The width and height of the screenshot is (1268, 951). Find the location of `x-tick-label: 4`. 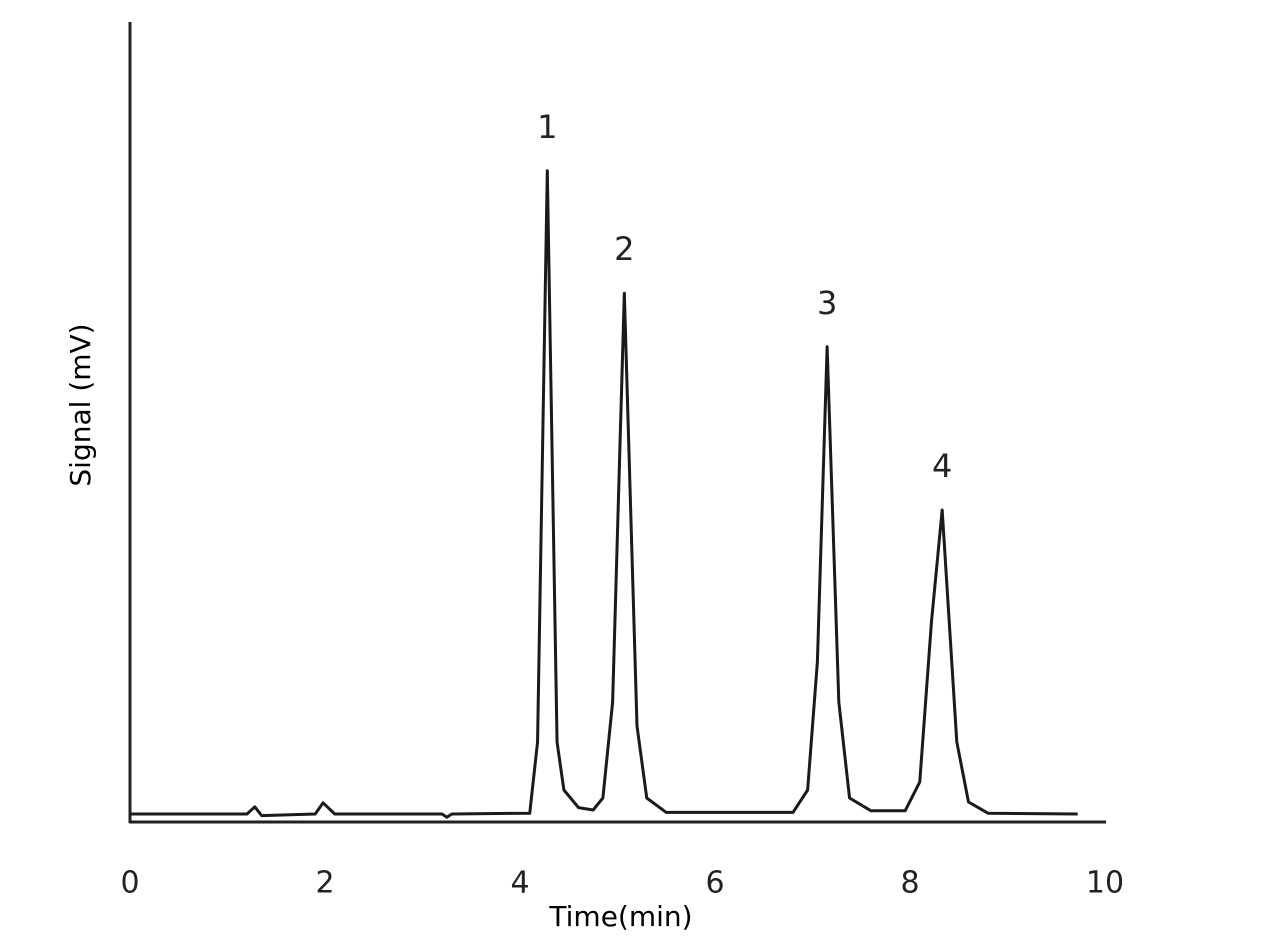

x-tick-label: 4 is located at coordinates (519, 883).